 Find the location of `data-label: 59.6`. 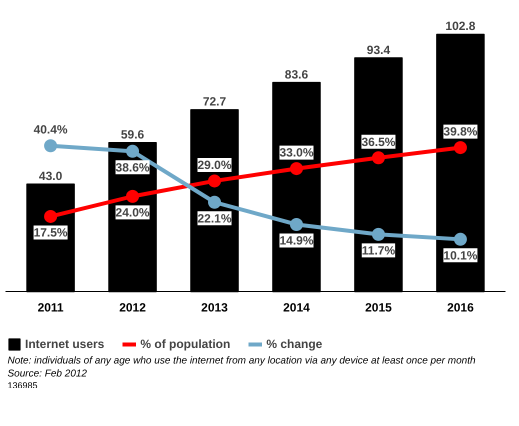

data-label: 59.6 is located at coordinates (132, 134).